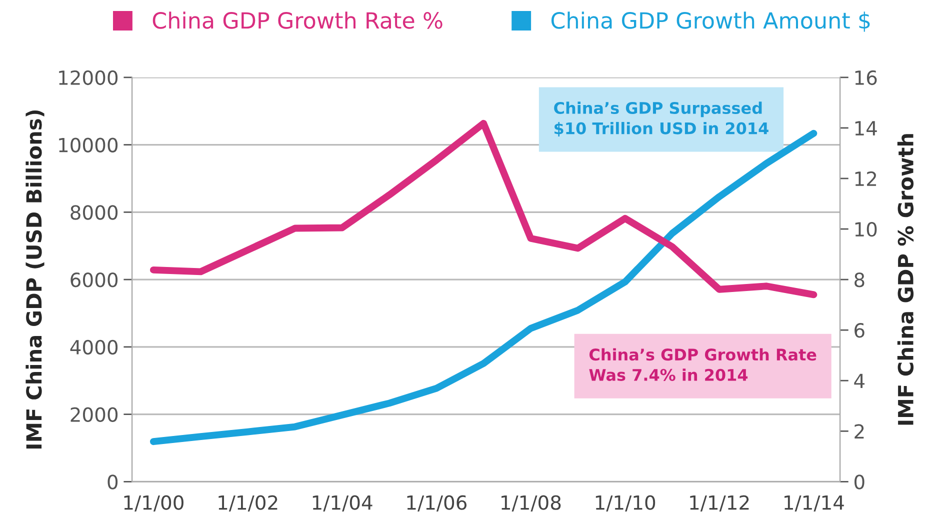  What do you see at coordinates (531, 503) in the screenshot?
I see `x-tick-label: 1/1/08` at bounding box center [531, 503].